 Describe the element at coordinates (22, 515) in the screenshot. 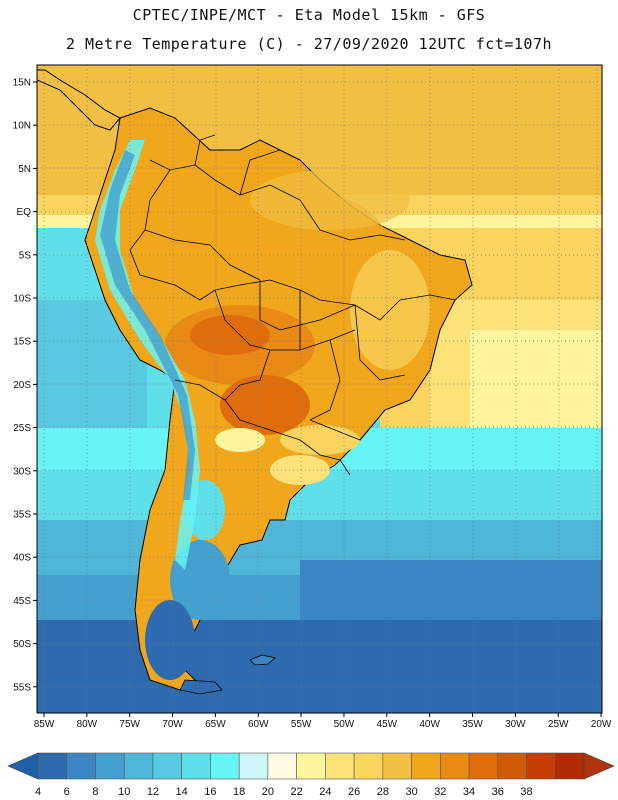

I see `lat-label: 35S` at that location.